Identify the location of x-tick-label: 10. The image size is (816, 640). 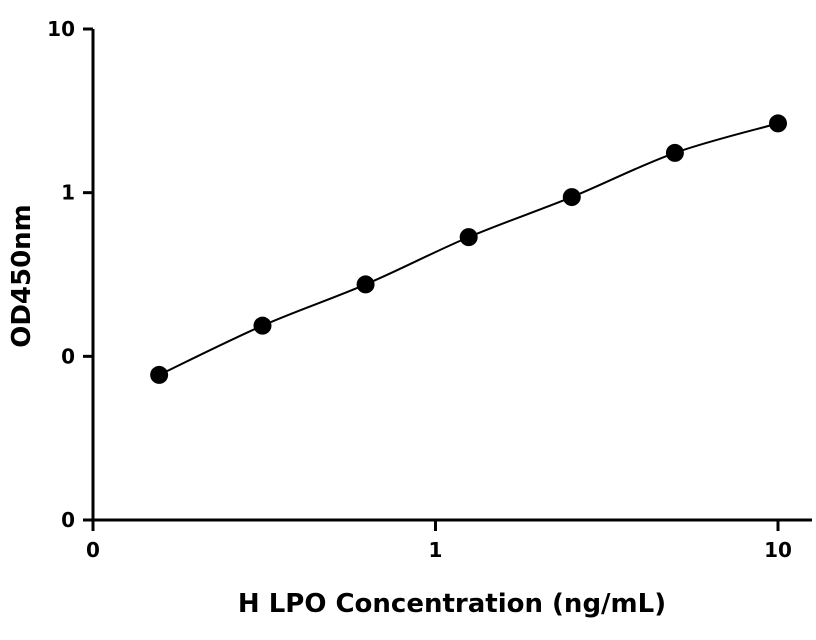
(778, 550).